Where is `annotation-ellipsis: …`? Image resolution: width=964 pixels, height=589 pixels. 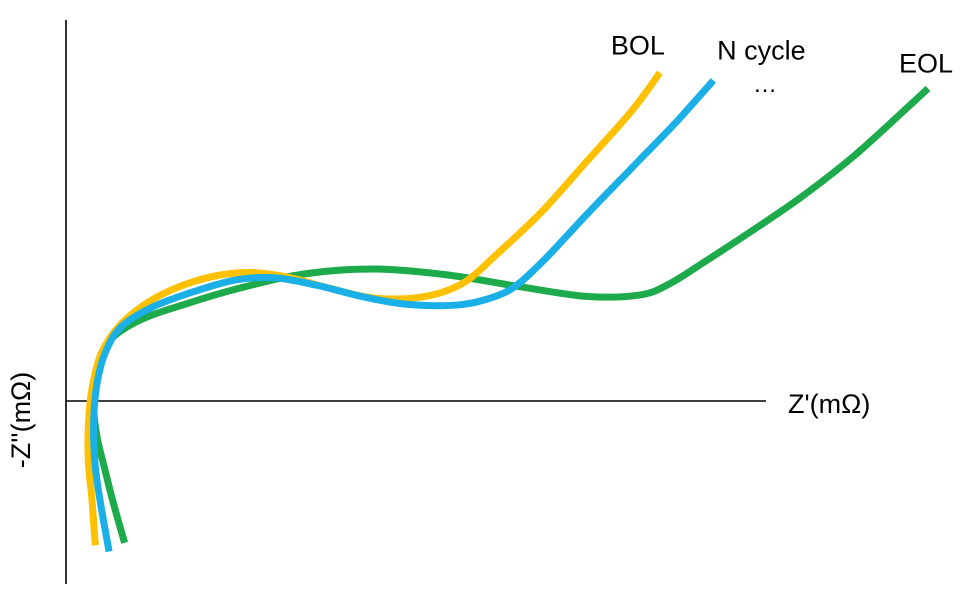
annotation-ellipsis: … is located at coordinates (765, 84).